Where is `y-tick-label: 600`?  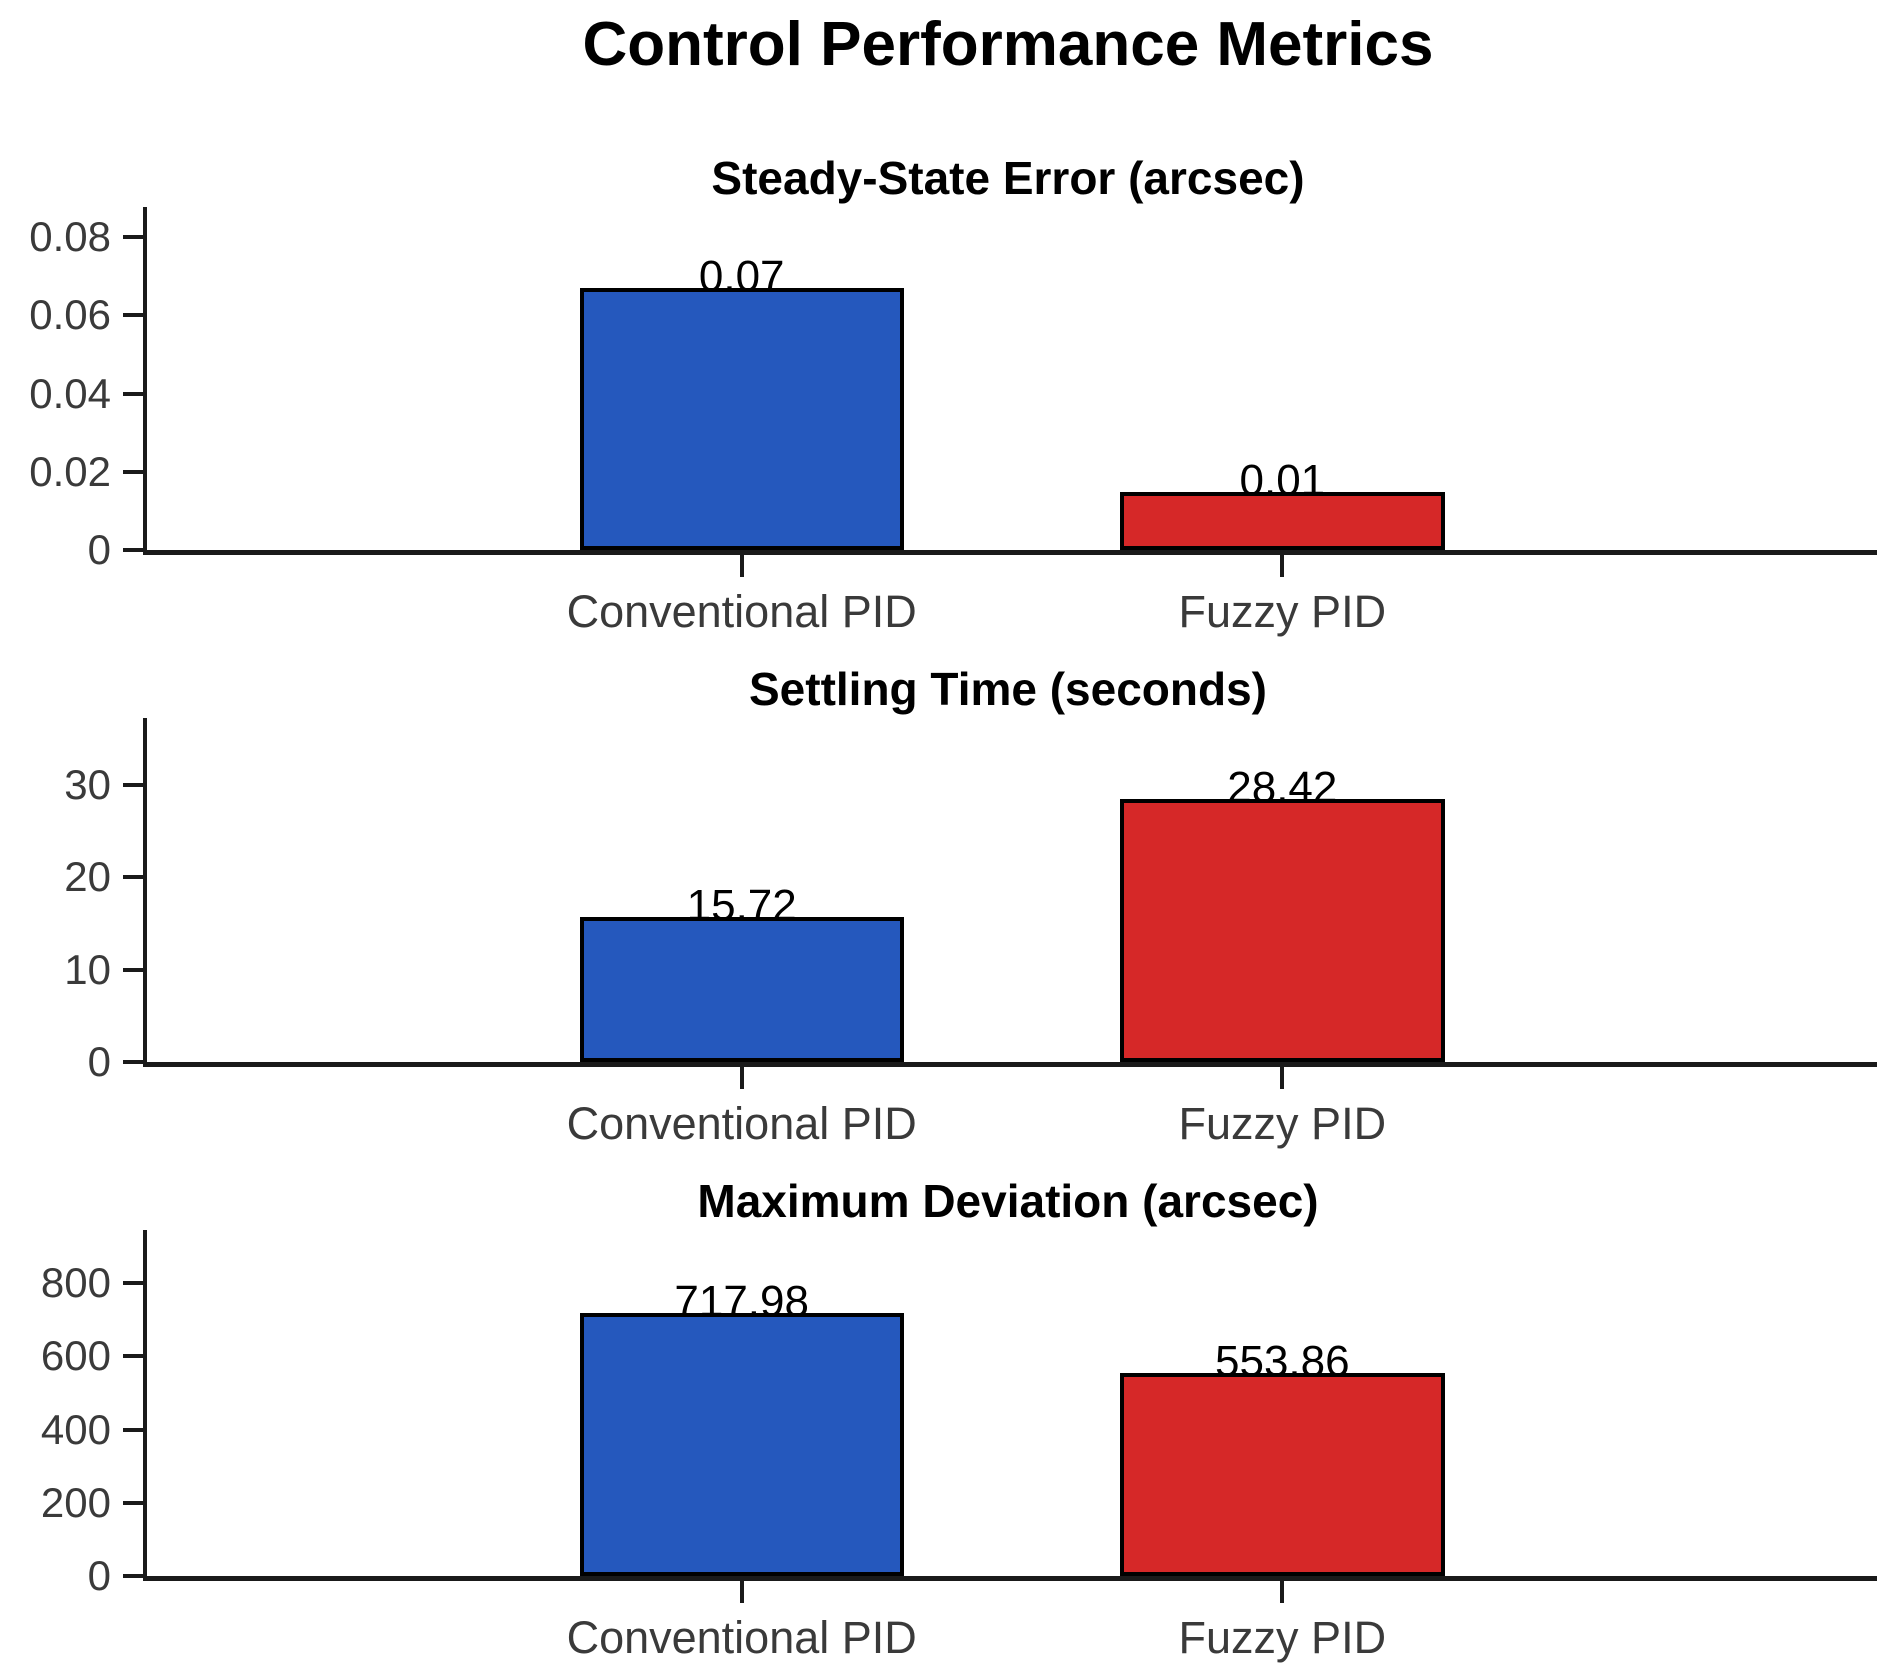
y-tick-label: 600 is located at coordinates (75, 1356).